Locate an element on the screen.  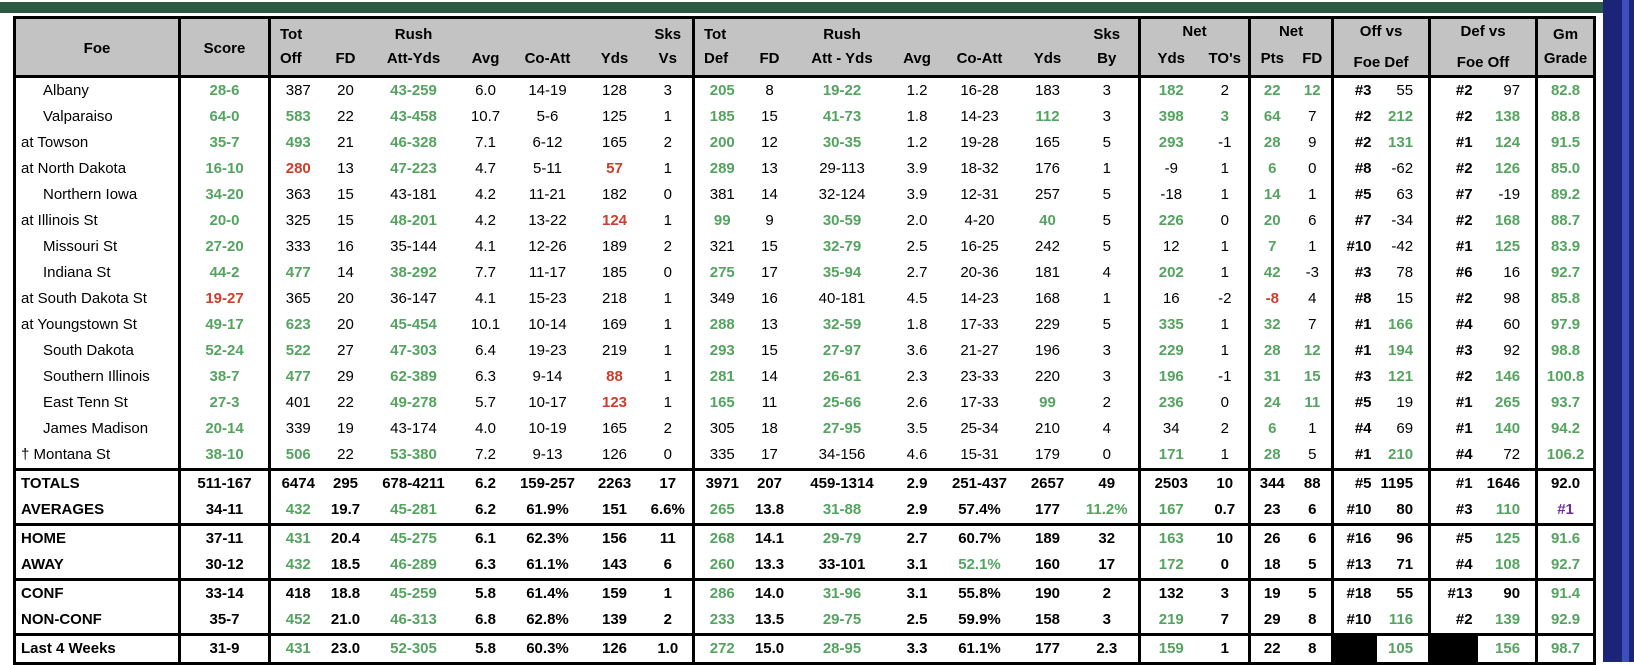
stat-cell: 60.3% is located at coordinates (547, 647).